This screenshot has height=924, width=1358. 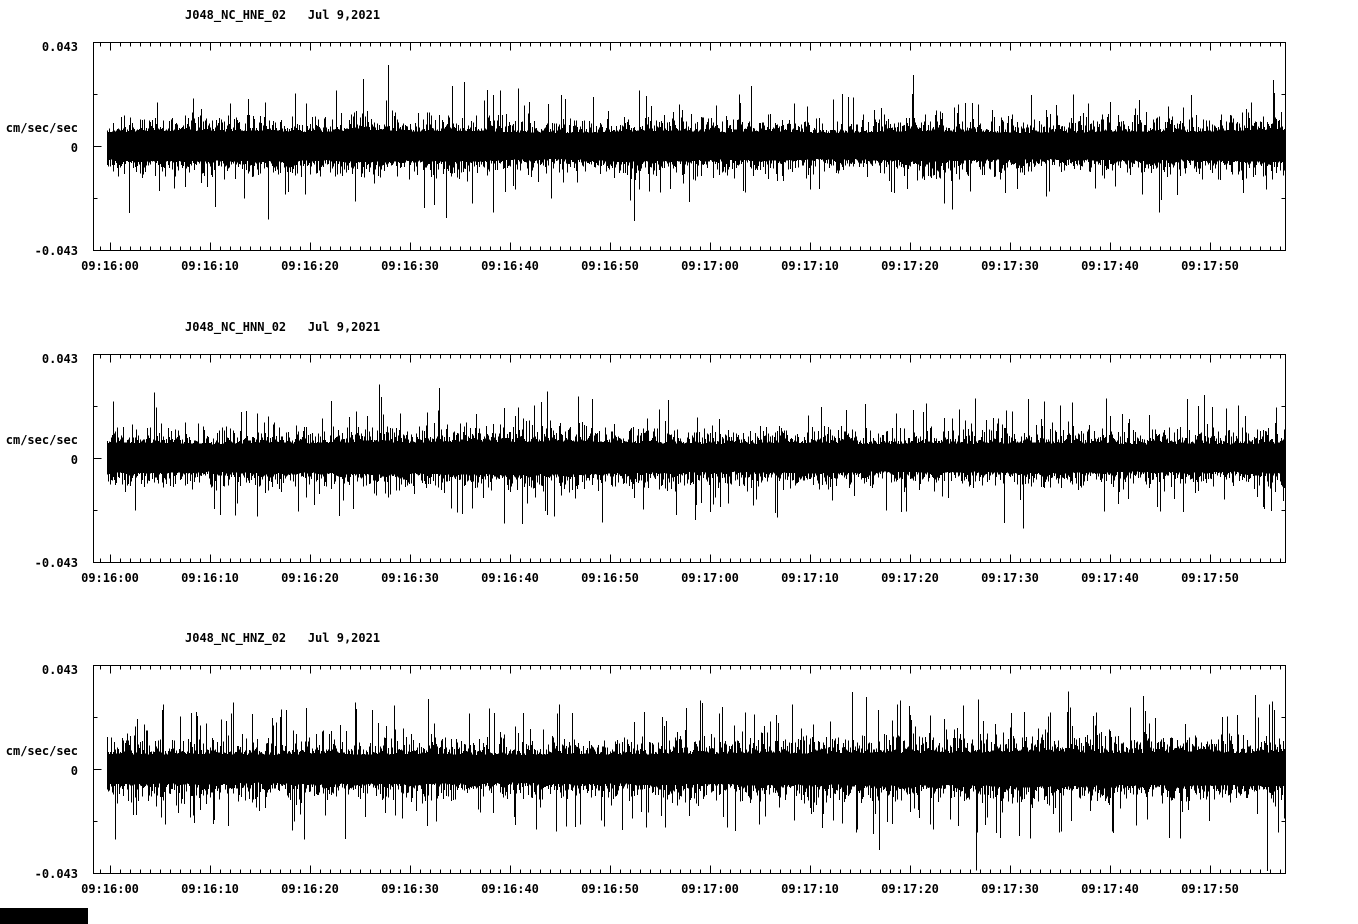 What do you see at coordinates (283, 15) in the screenshot?
I see `trace-title: J048_NC_HNE_02 Jul 9,2021` at bounding box center [283, 15].